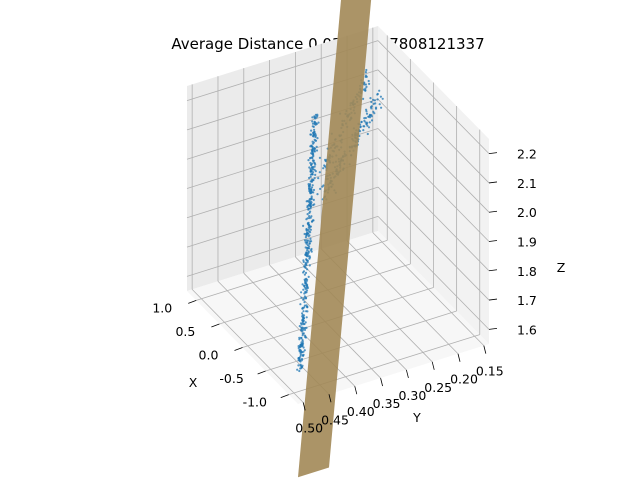 The image size is (640, 480). I want to click on x-tick-label: -1.0, so click(255, 402).